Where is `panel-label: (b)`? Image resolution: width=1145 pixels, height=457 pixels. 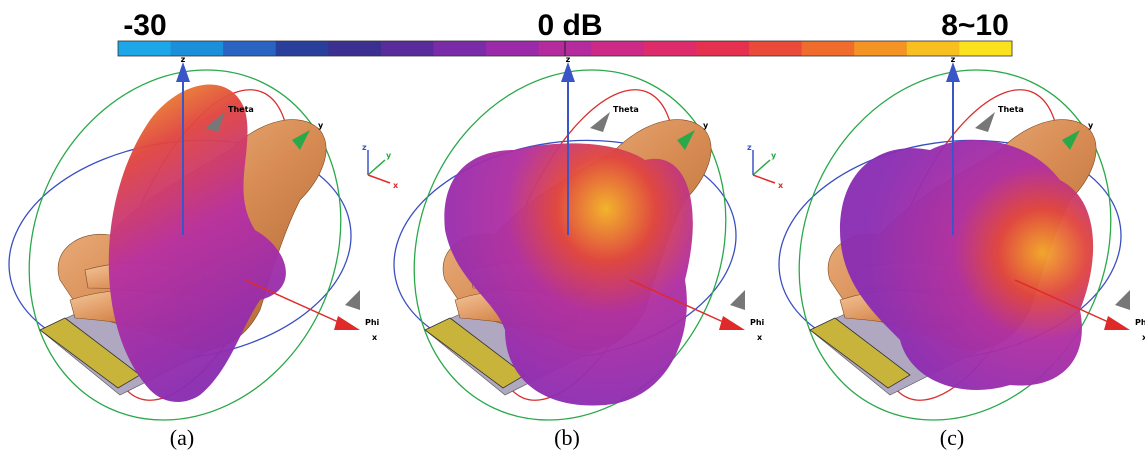
panel-label: (b) is located at coordinates (567, 437).